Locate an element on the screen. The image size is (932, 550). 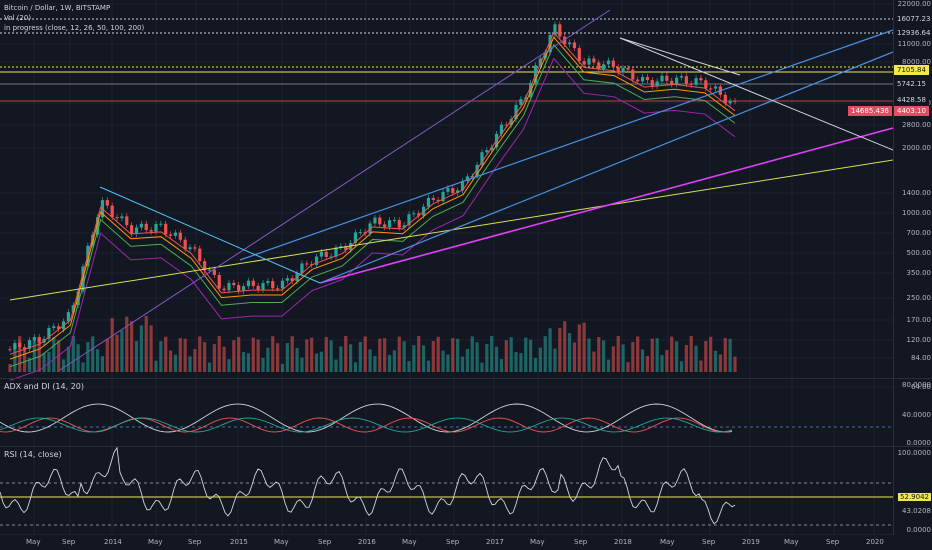
adx-tick-label: 0.0000 is located at coordinates (919, 443).